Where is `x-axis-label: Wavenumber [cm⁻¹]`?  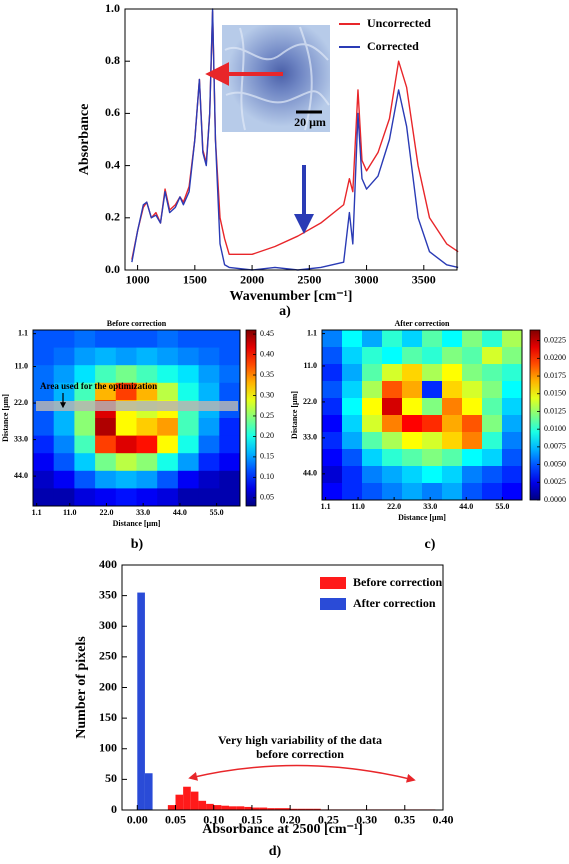
x-axis-label: Wavenumber [cm⁻¹] is located at coordinates (291, 296).